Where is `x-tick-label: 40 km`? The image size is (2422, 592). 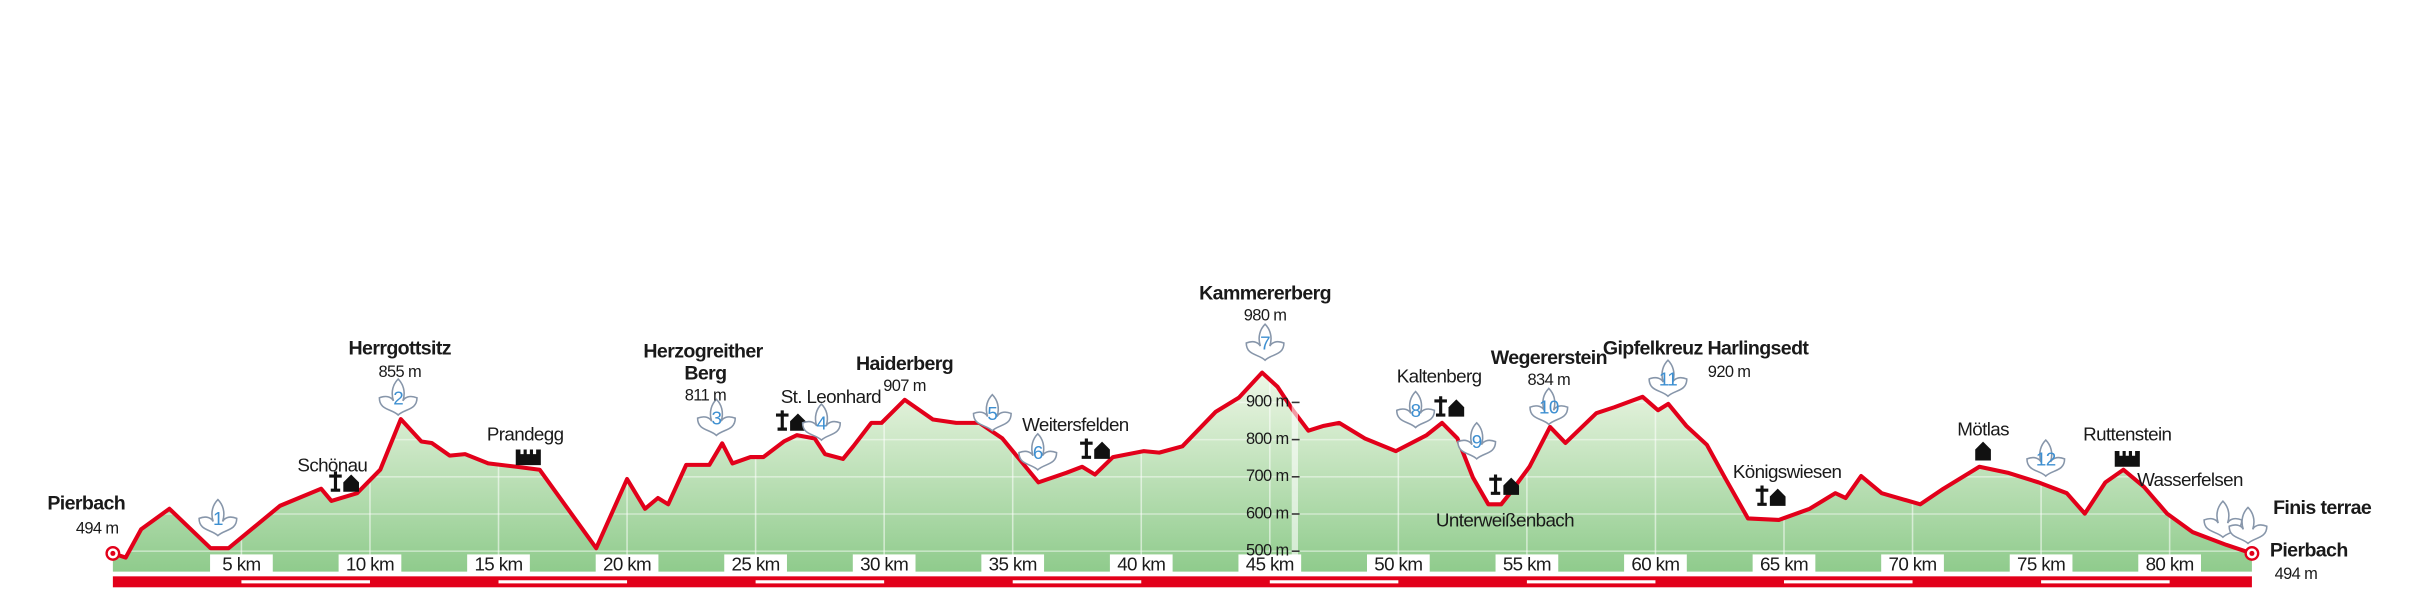 x-tick-label: 40 km is located at coordinates (1141, 563).